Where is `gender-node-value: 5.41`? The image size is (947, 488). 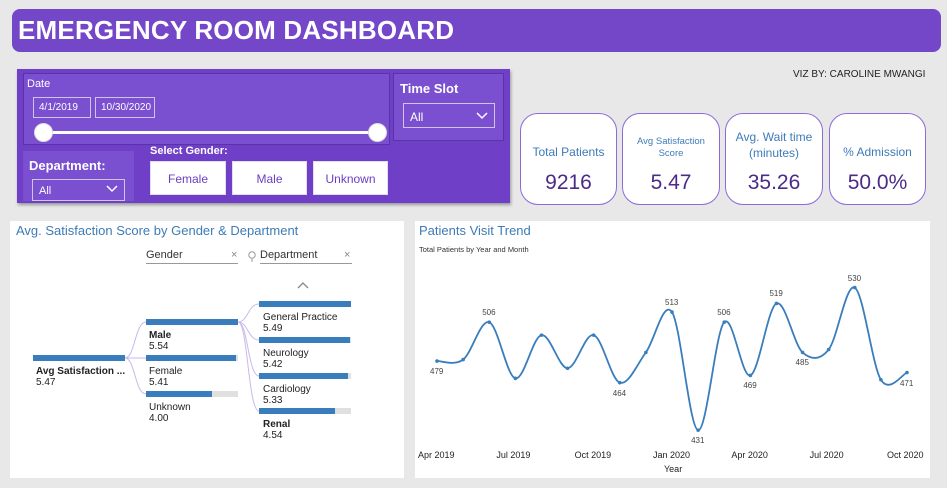
gender-node-value: 5.41 is located at coordinates (159, 382).